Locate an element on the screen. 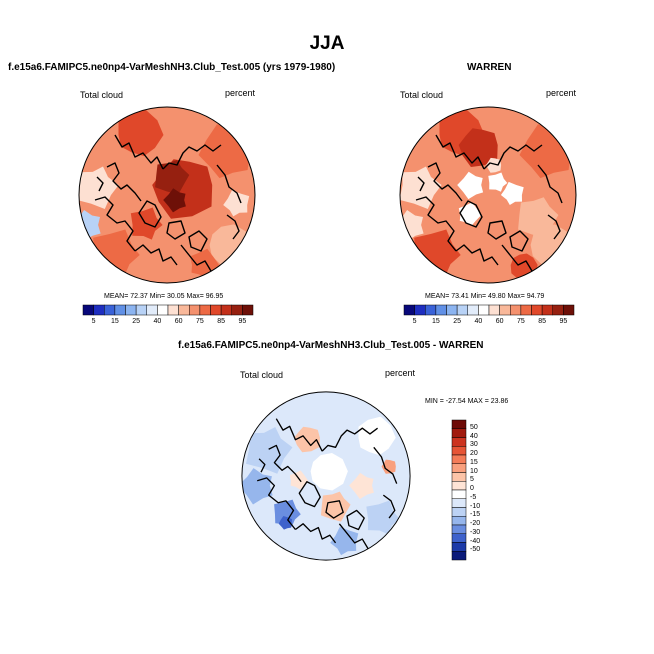  panel3-colorbar-ticks: 50 40 30 20 15 10 5 0 -5 -10 -15 -20 -30 -40 -50 is located at coordinates (485, 490).